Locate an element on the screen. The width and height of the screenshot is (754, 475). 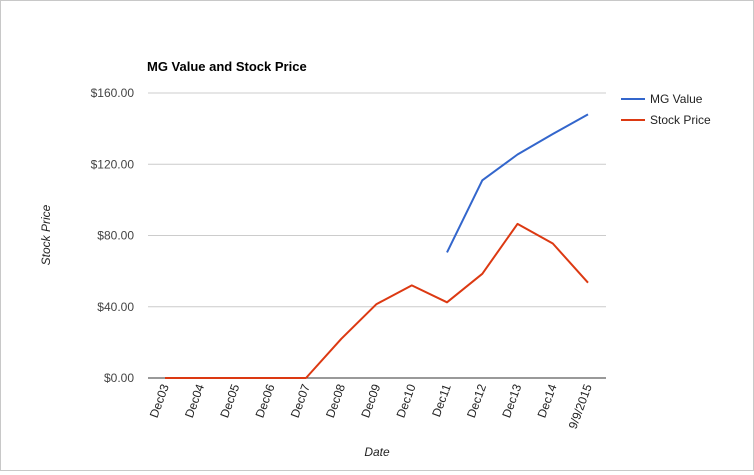
x-tick-label: Dec13 is located at coordinates (511, 401).